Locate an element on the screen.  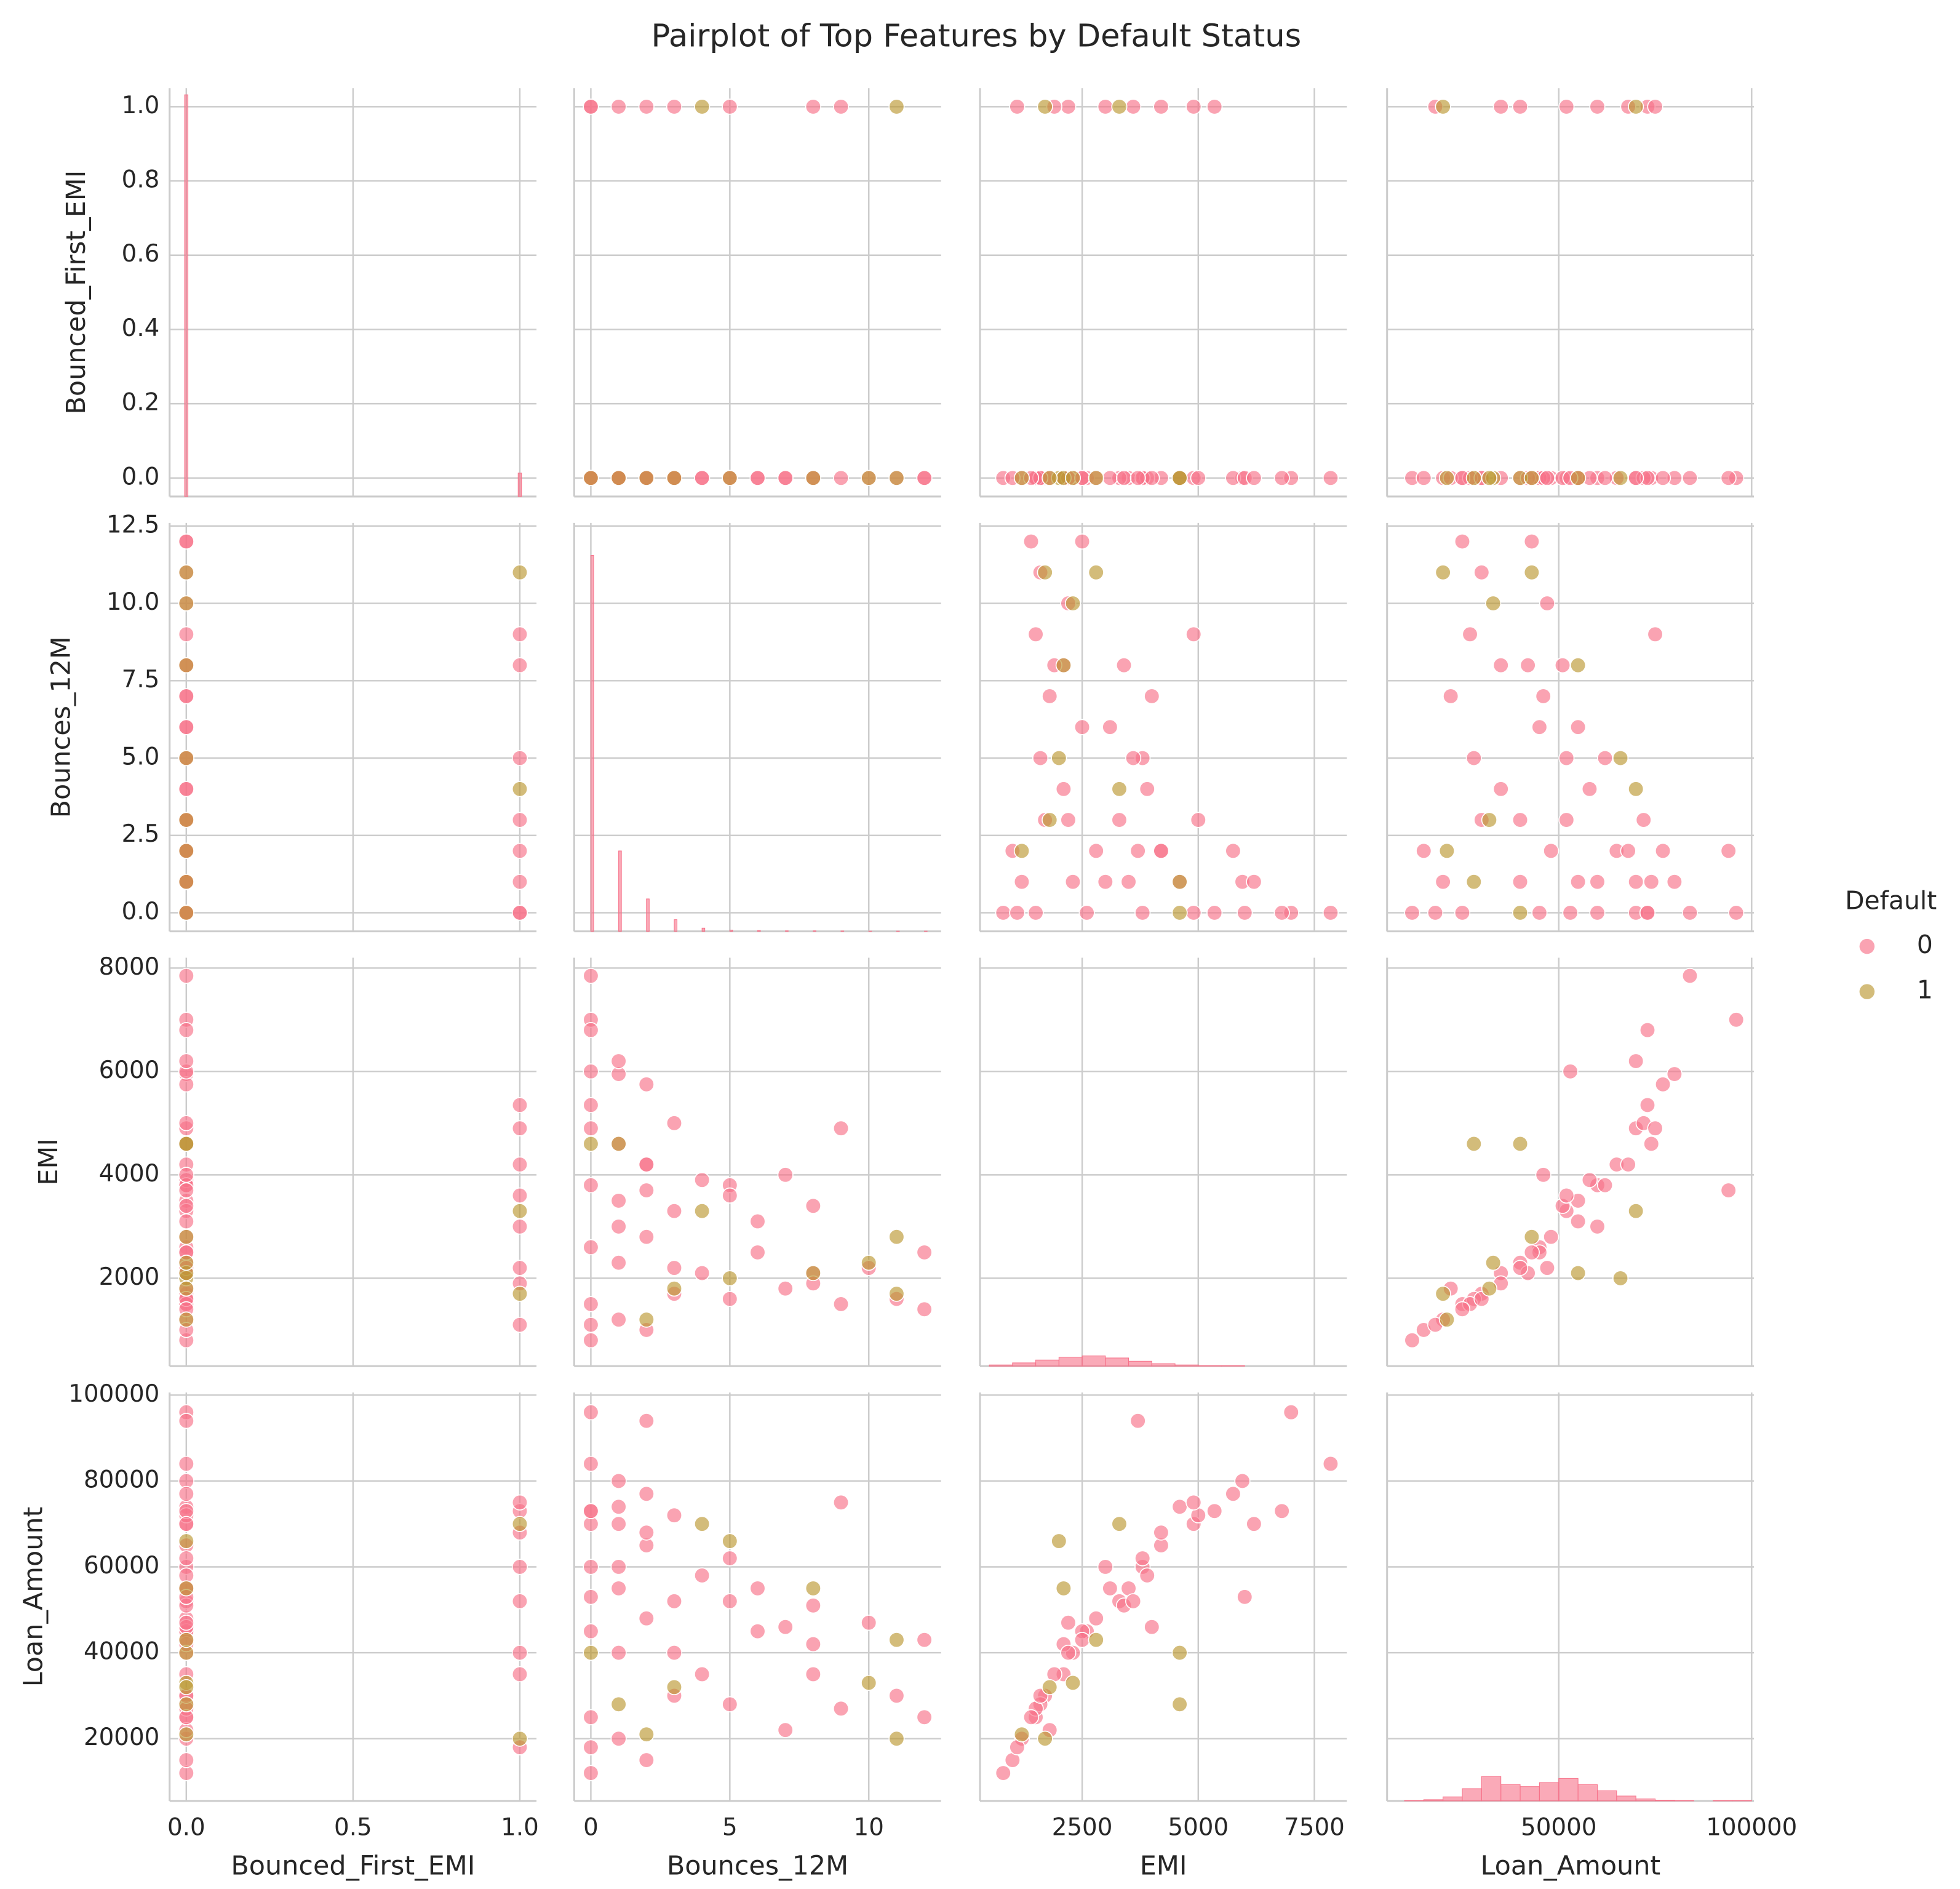
y-tick-label: 0.2 is located at coordinates (141, 403).